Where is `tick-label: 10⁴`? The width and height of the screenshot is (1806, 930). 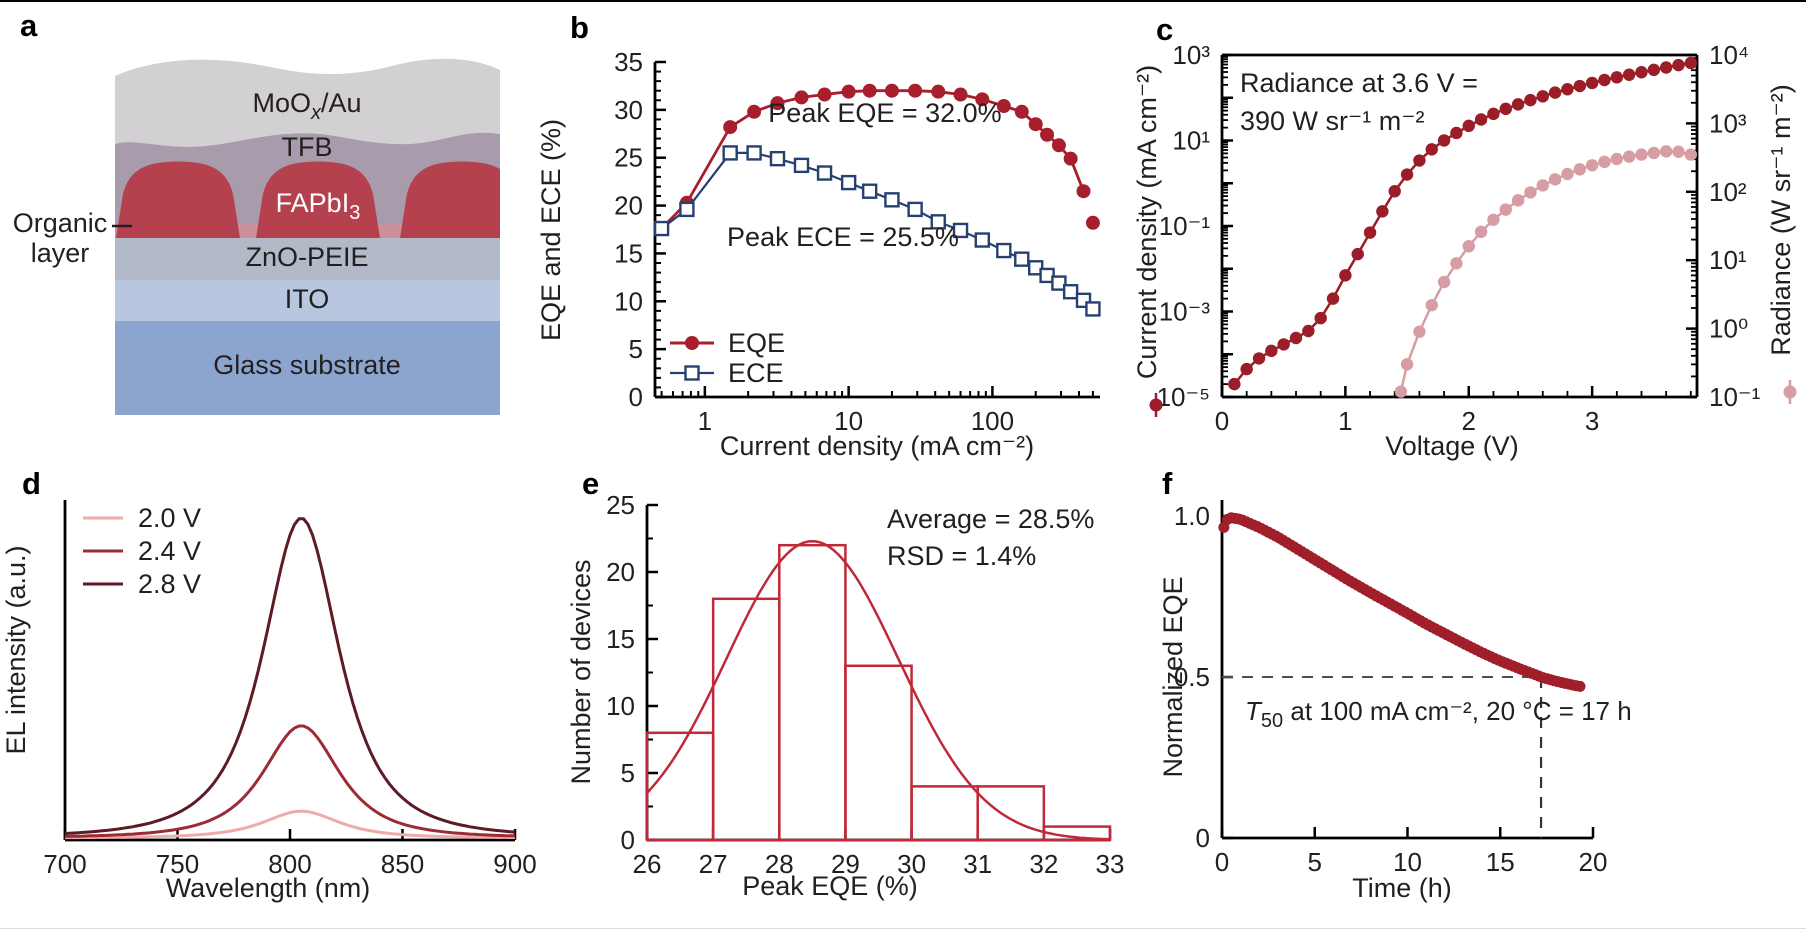
tick-label: 10⁴ is located at coordinates (1729, 55).